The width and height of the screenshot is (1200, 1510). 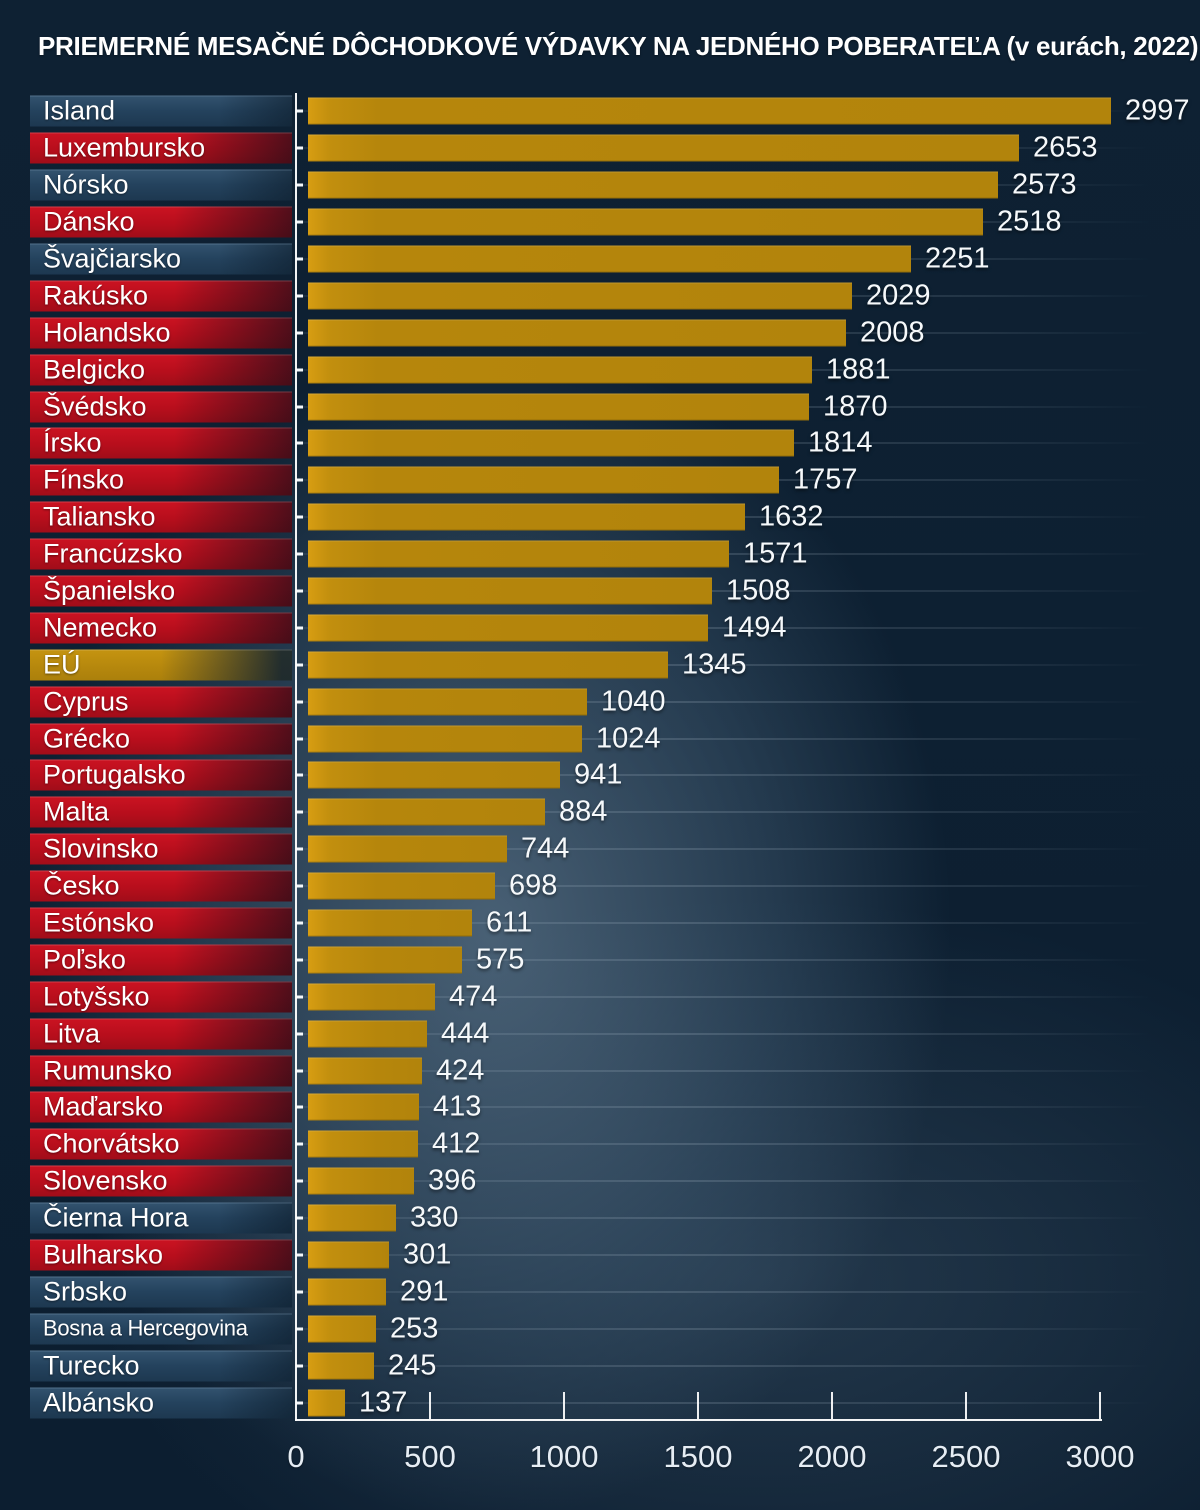 I want to click on country-label-text: Čierna Hora, so click(x=116, y=1217).